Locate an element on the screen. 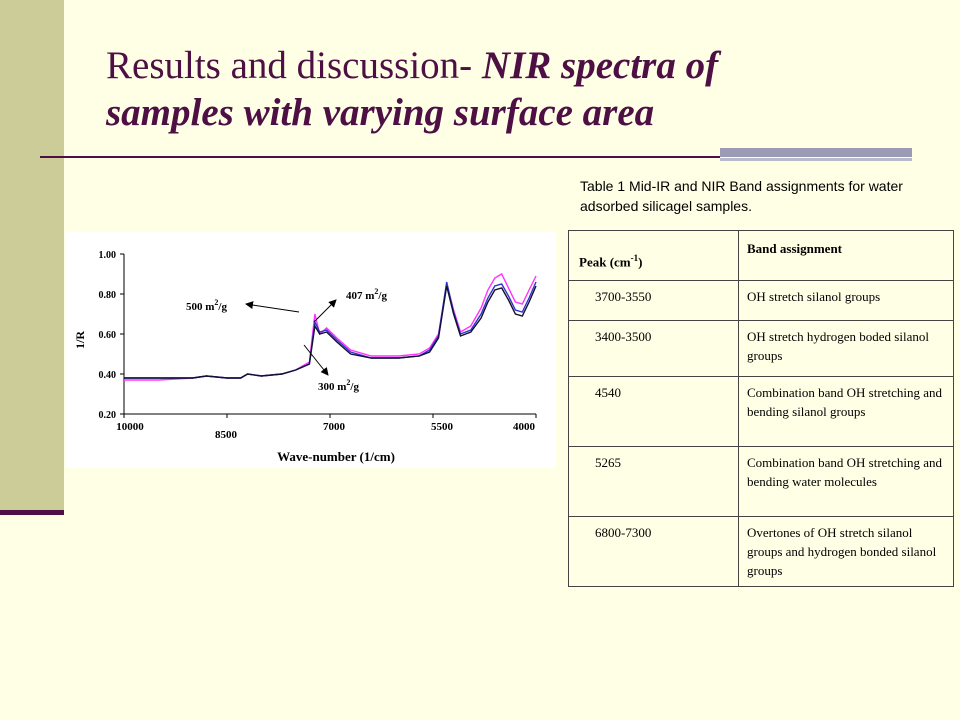  x-tick-label: 10000 is located at coordinates (130, 427).